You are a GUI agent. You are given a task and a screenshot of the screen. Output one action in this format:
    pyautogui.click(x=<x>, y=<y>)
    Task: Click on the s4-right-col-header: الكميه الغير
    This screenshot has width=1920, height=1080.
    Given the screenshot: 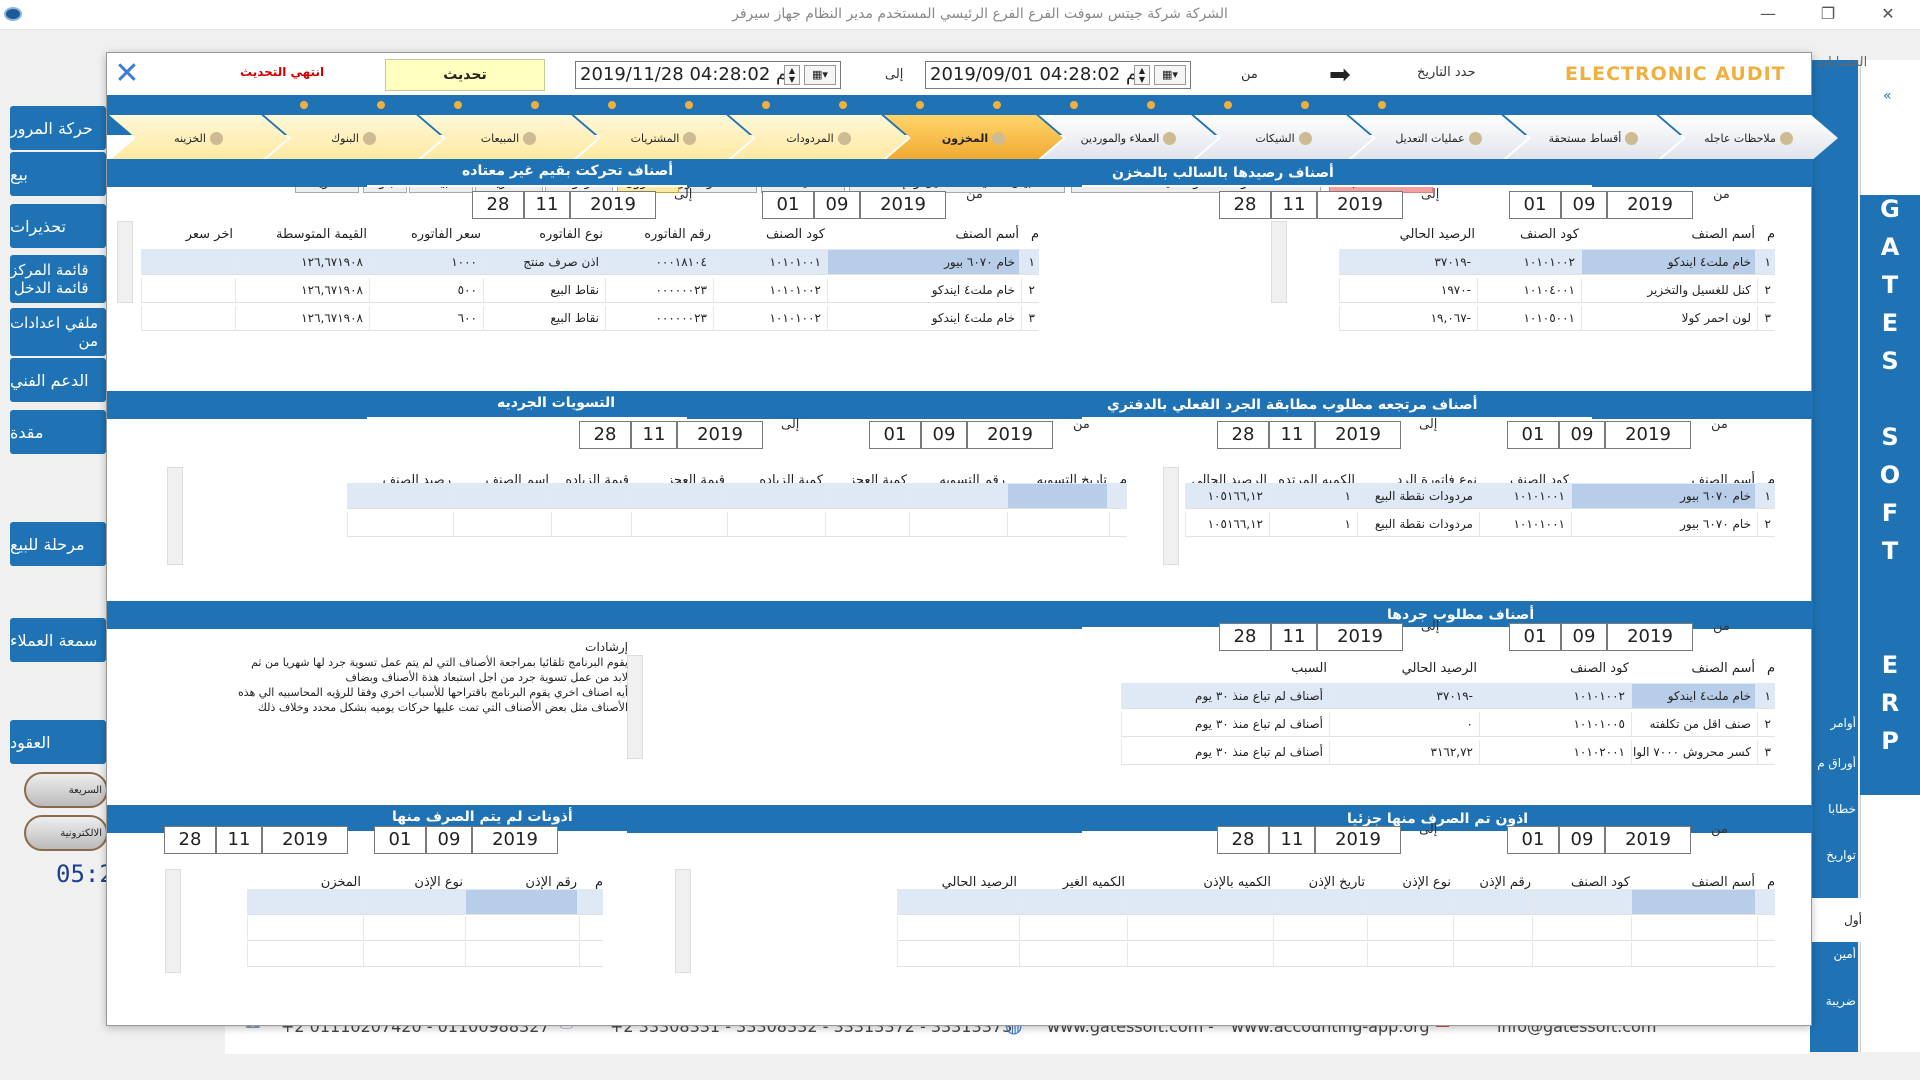 What is the action you would take?
    pyautogui.click(x=1093, y=882)
    